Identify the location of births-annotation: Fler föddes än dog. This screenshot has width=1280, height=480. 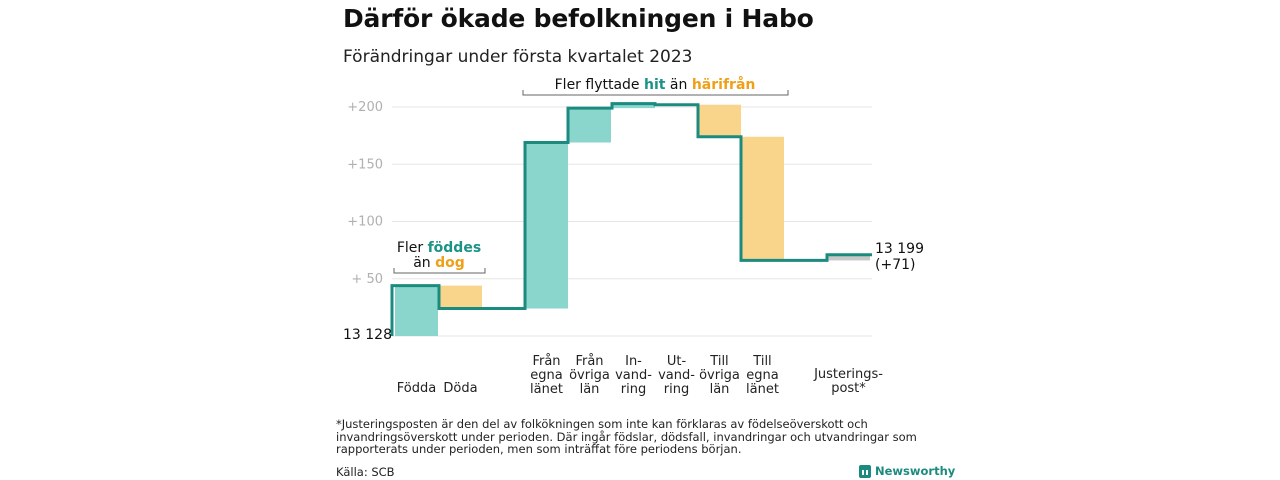
(439, 257).